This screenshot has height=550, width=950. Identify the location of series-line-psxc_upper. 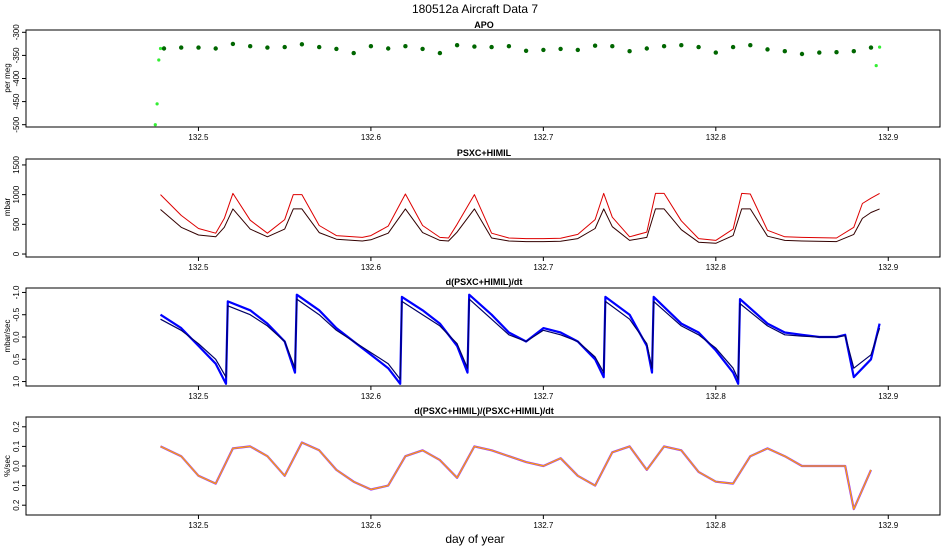
(520, 216).